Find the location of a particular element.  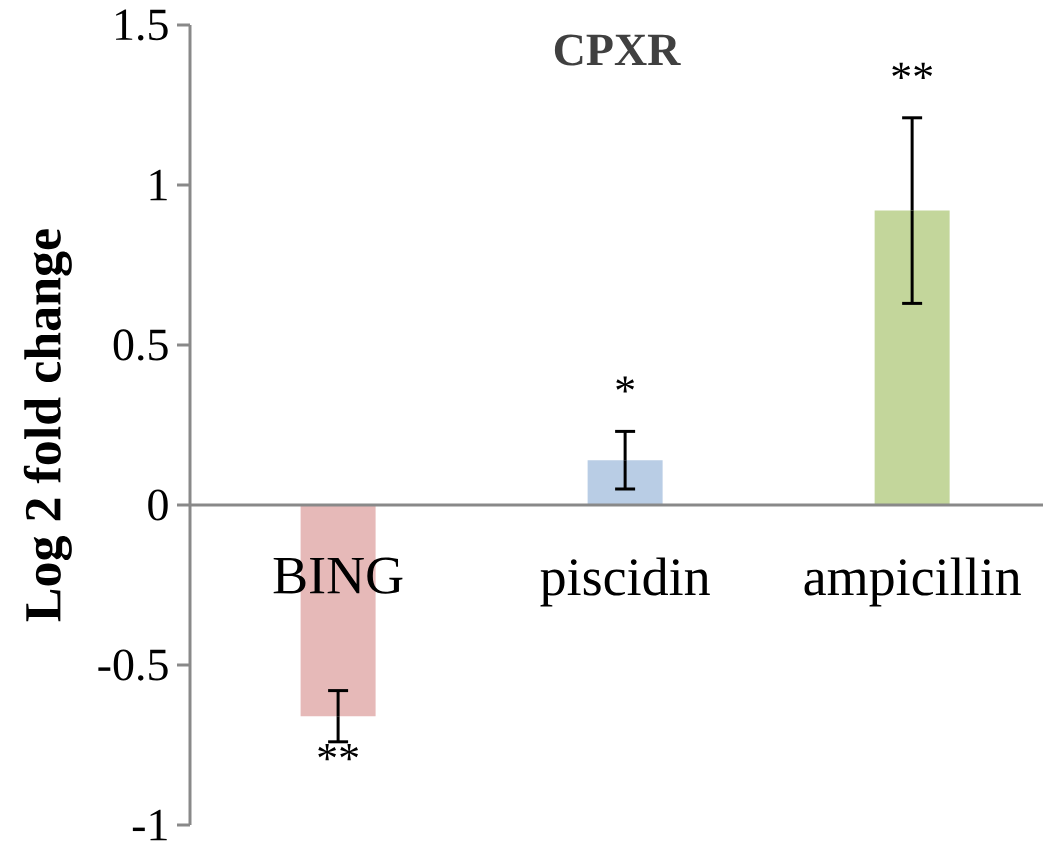

y-tick-label: 1 is located at coordinates (158, 185).